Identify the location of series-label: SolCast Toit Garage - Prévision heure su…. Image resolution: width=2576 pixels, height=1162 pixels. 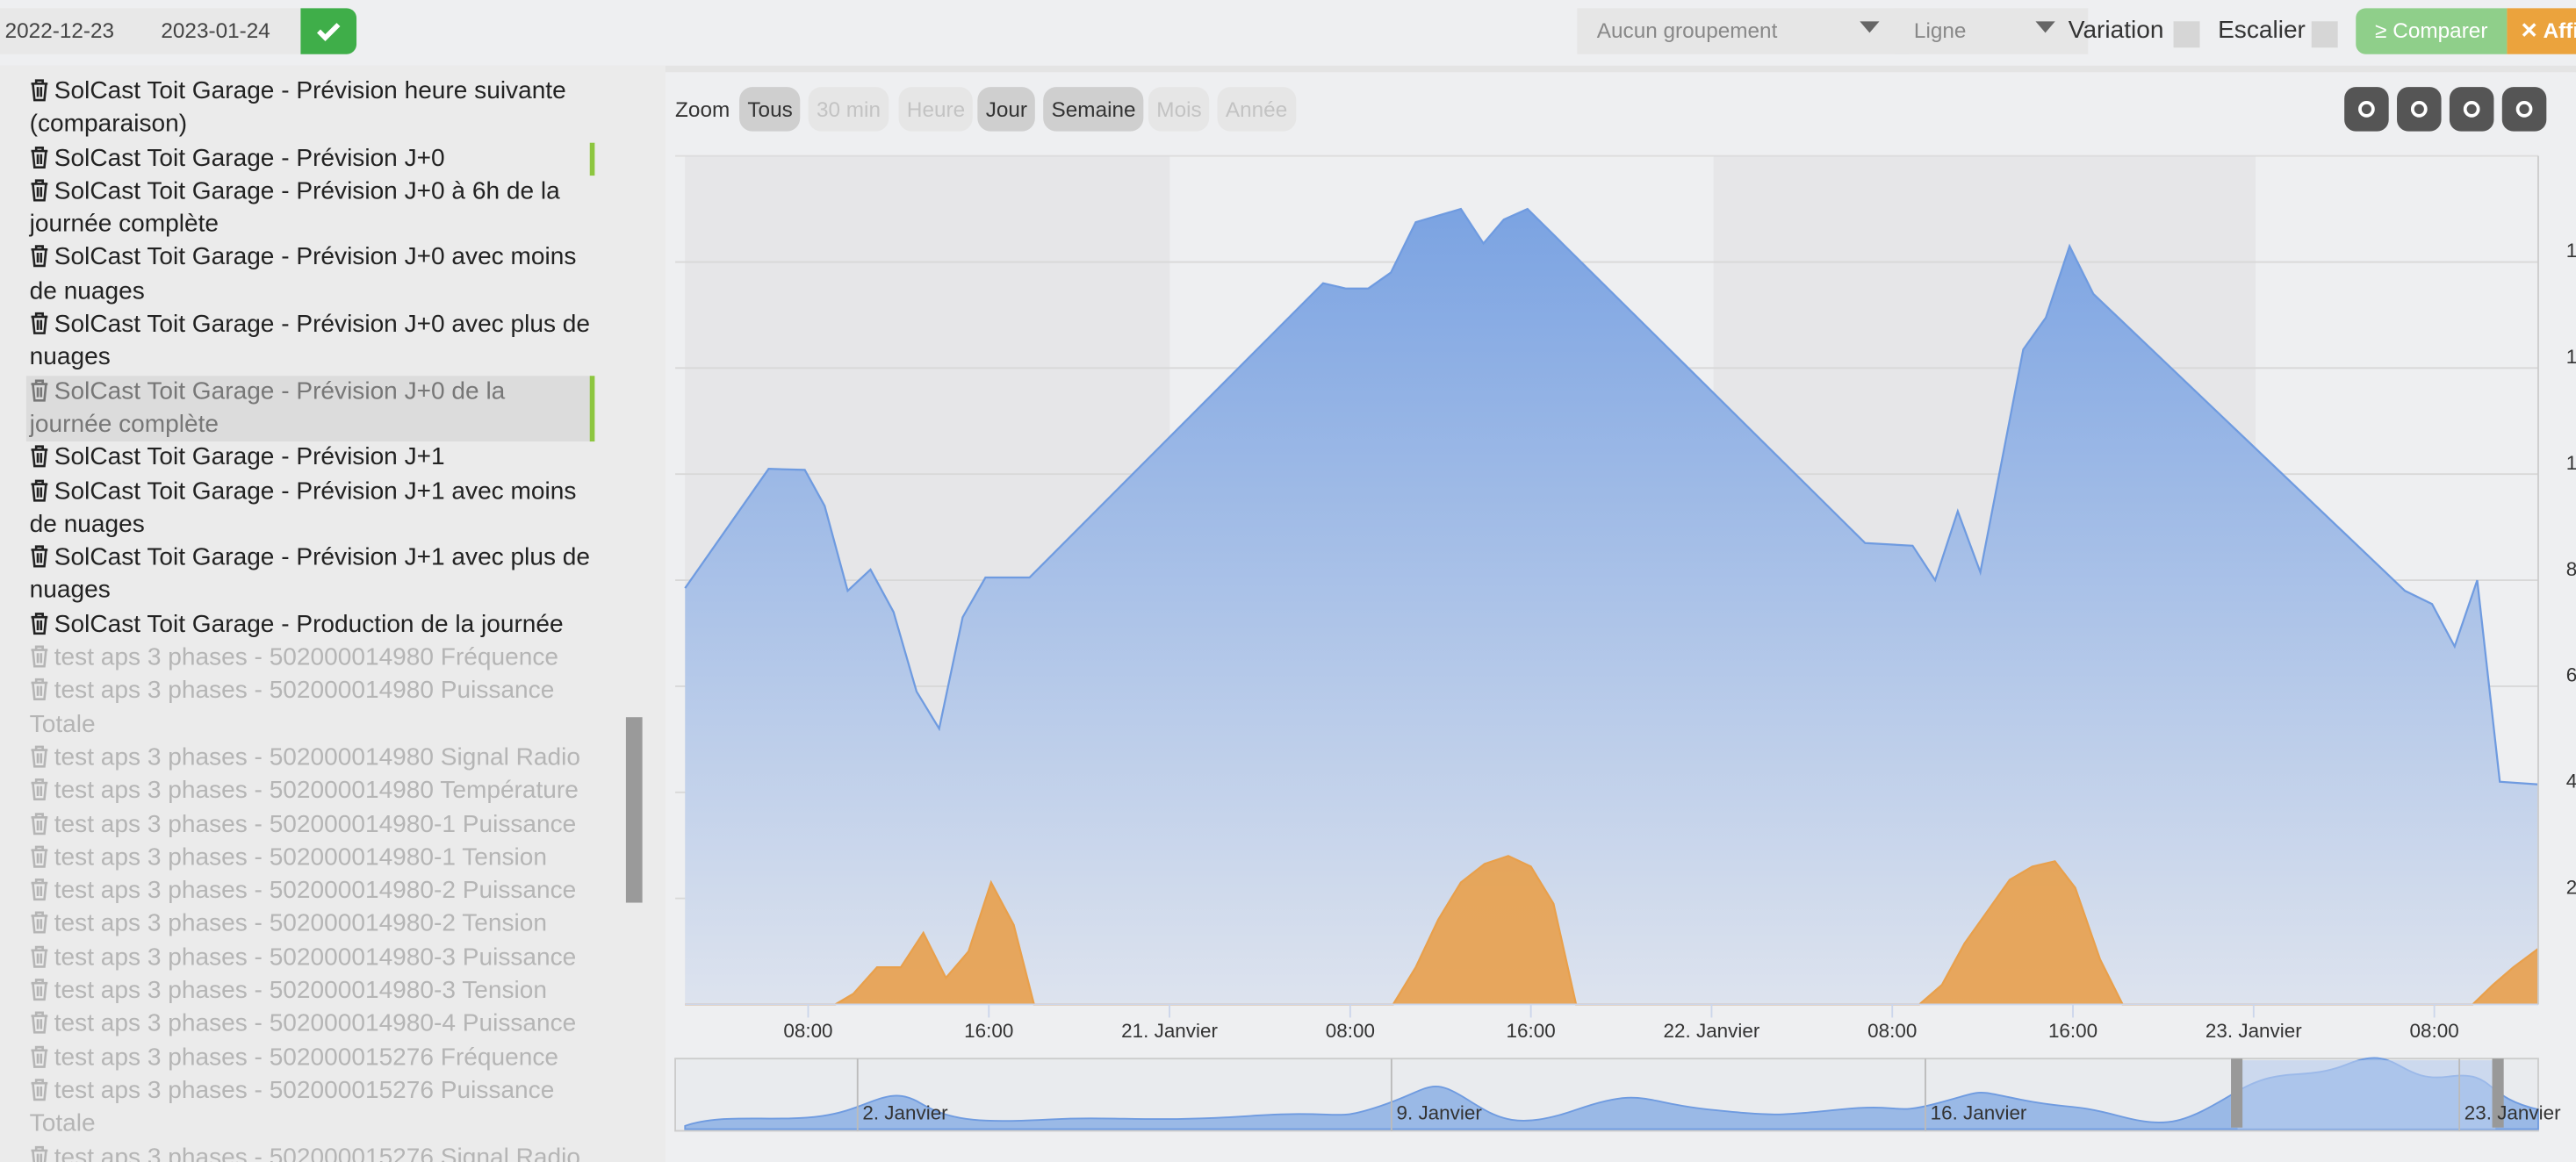
(297, 107).